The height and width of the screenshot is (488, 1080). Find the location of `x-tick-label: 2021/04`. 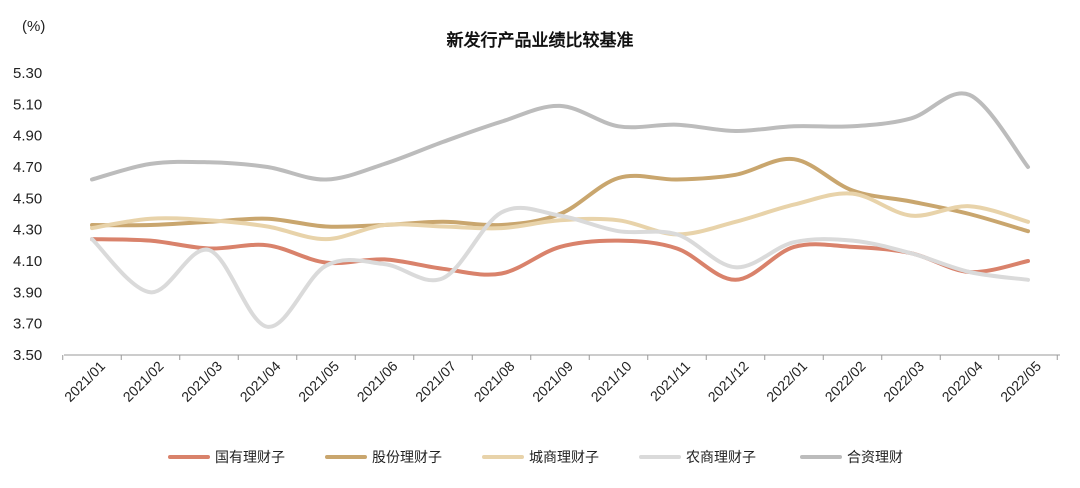

x-tick-label: 2021/04 is located at coordinates (260, 381).